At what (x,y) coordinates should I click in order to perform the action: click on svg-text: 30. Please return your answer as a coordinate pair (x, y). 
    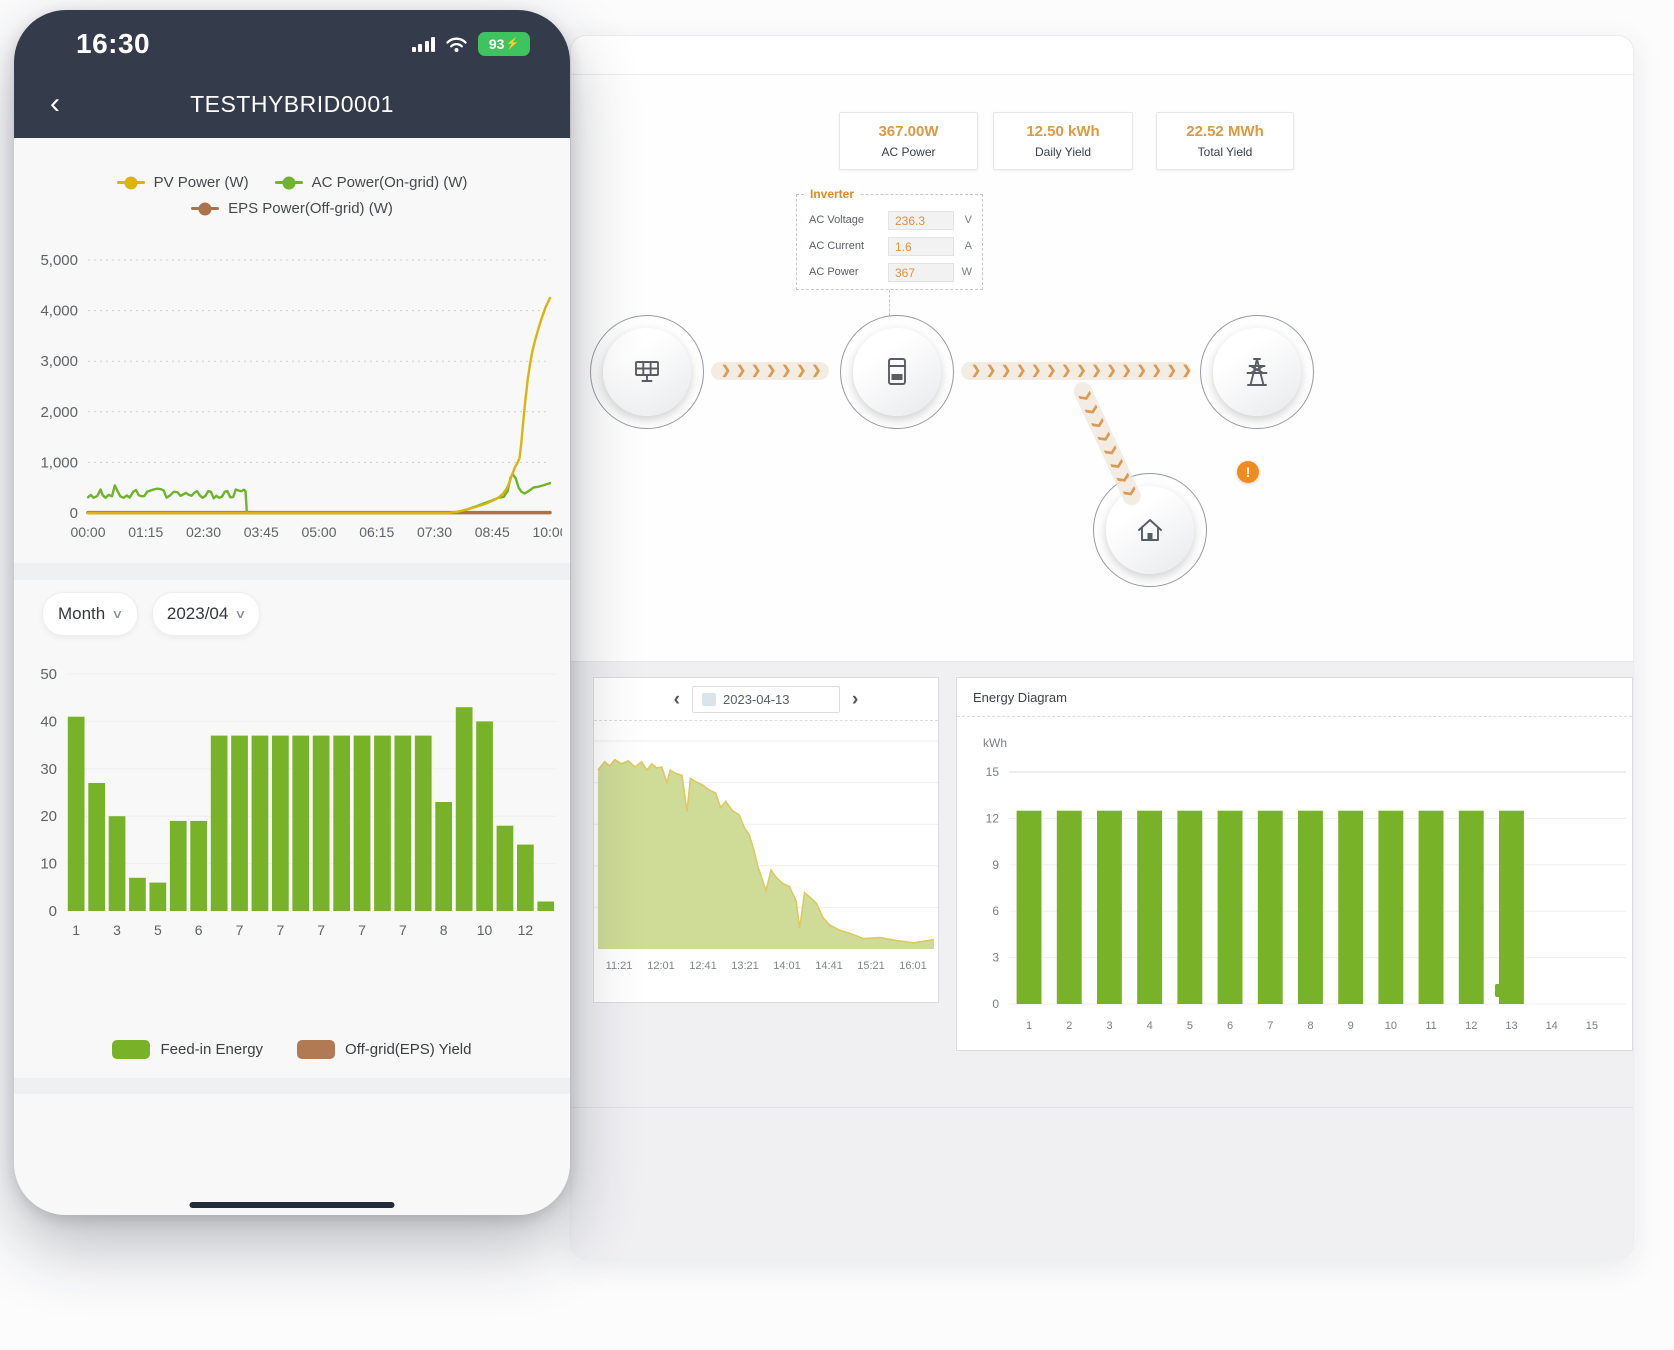
    Looking at the image, I should click on (48, 769).